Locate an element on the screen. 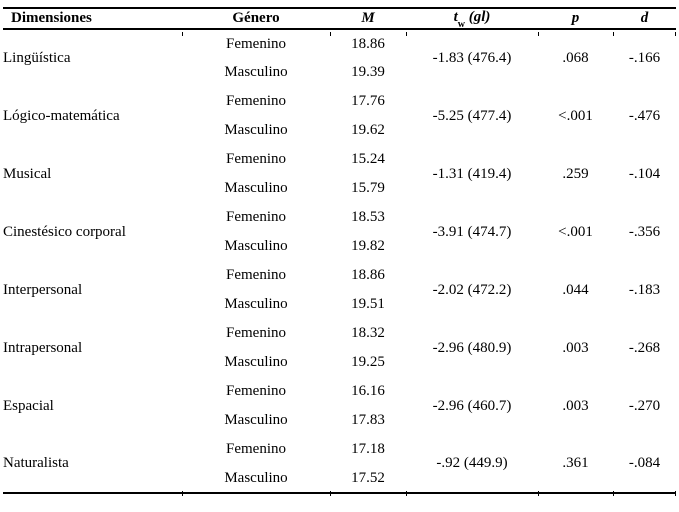 Image resolution: width=679 pixels, height=512 pixels. mean-cell: 19.82 is located at coordinates (368, 246).